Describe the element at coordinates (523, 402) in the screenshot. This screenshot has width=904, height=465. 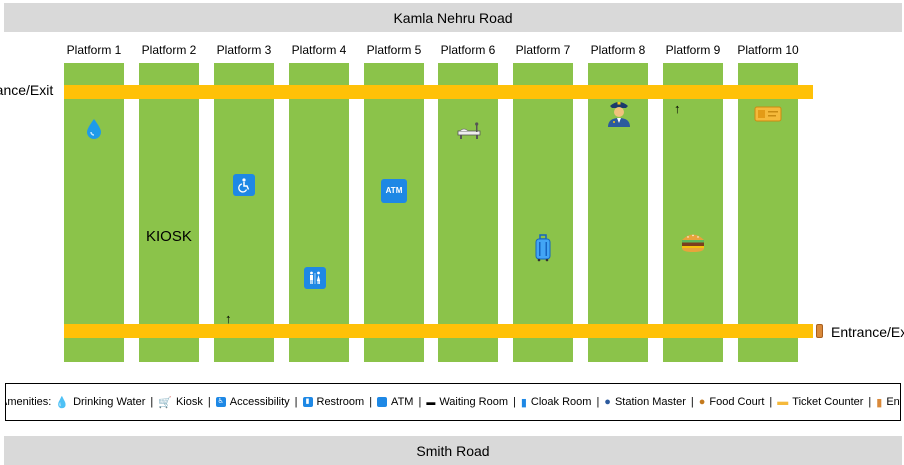
I see `luggage-icon: ▮` at that location.